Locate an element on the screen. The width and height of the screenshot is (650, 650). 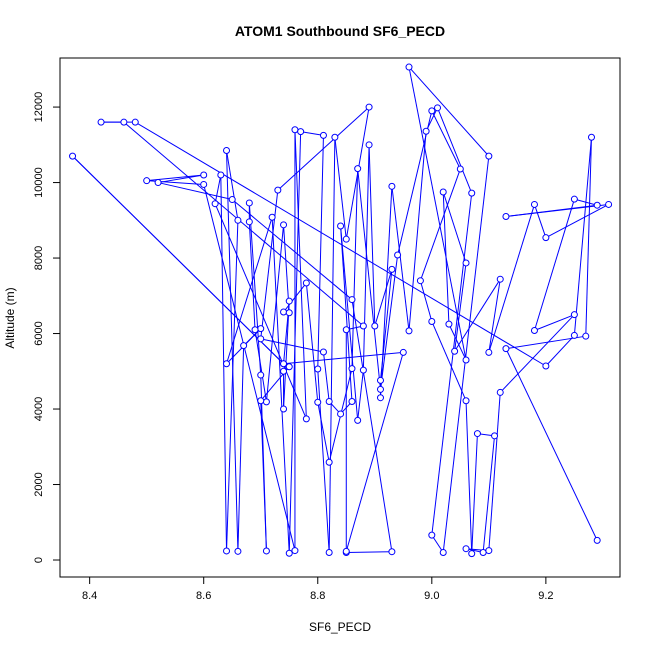
x-axis-label: SF6_PECD is located at coordinates (340, 627).